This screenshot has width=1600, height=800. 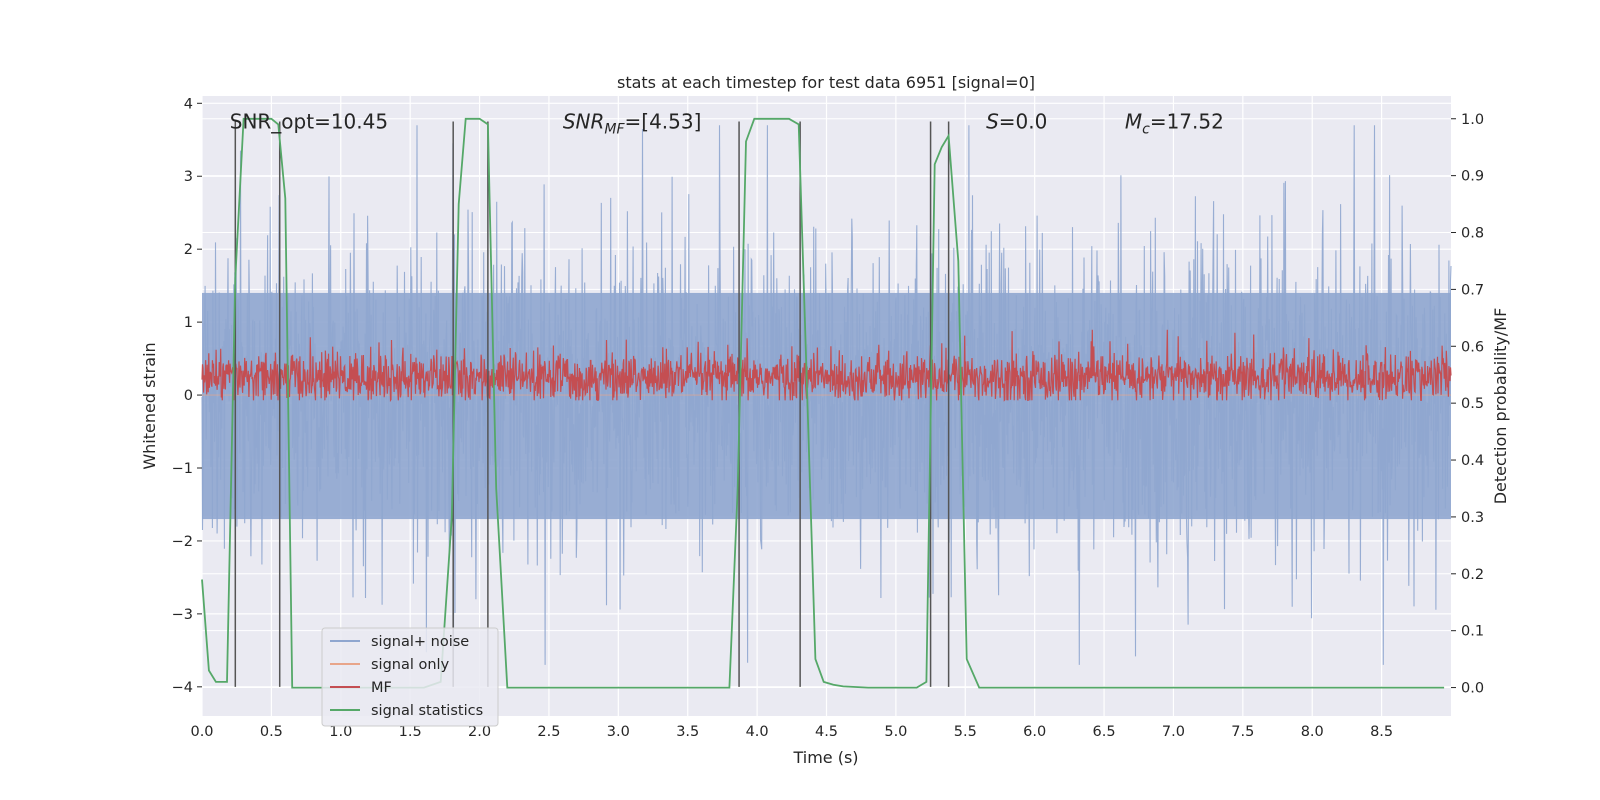 I want to click on y2-tick-label: 0.7, so click(x=1472, y=290).